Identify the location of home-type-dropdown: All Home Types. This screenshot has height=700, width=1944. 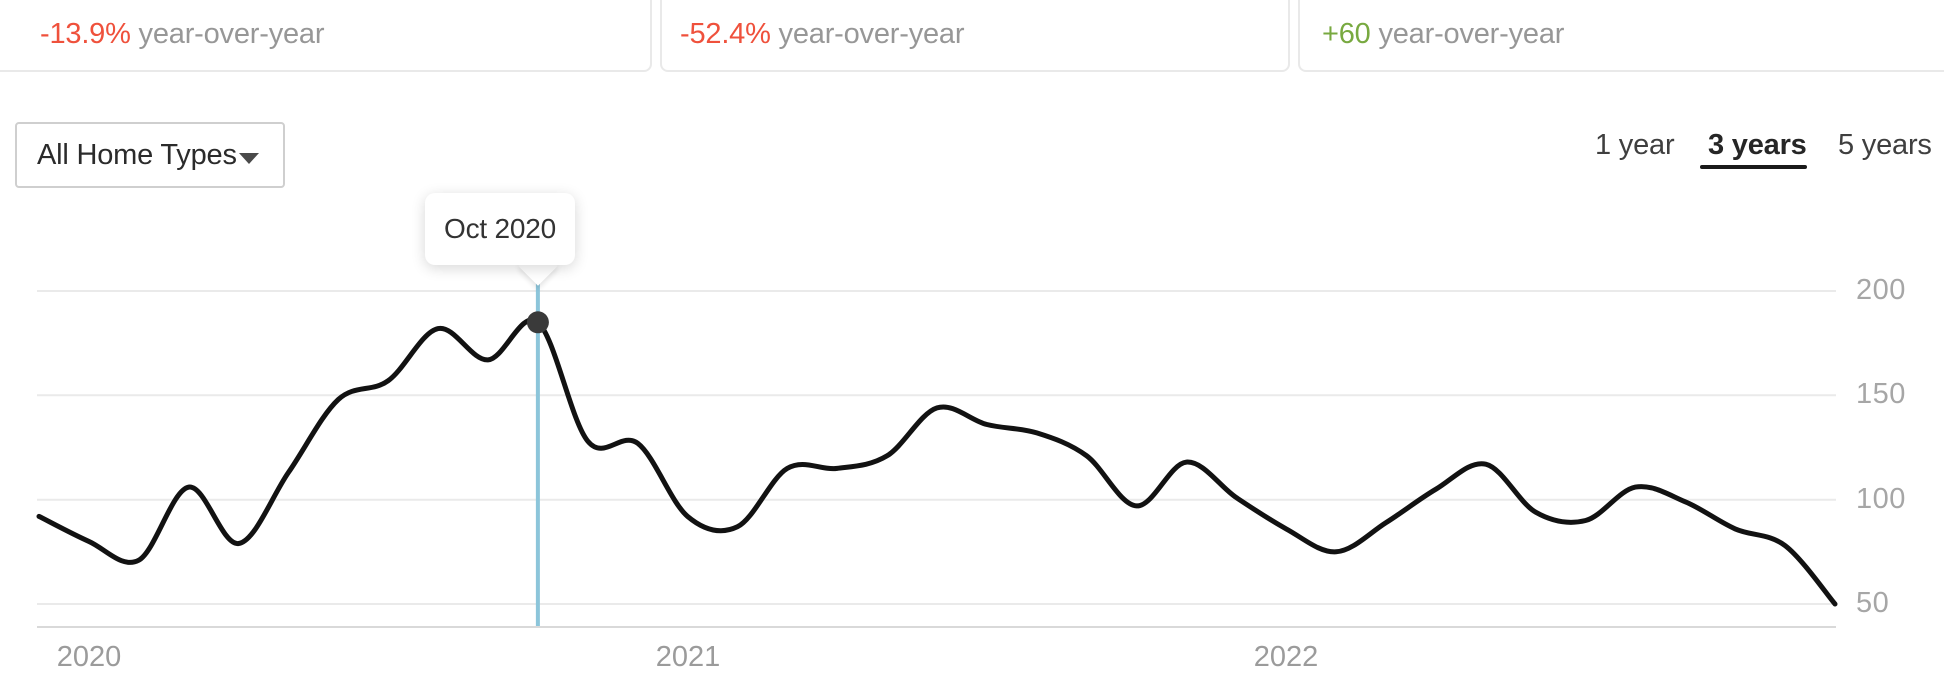
(150, 155).